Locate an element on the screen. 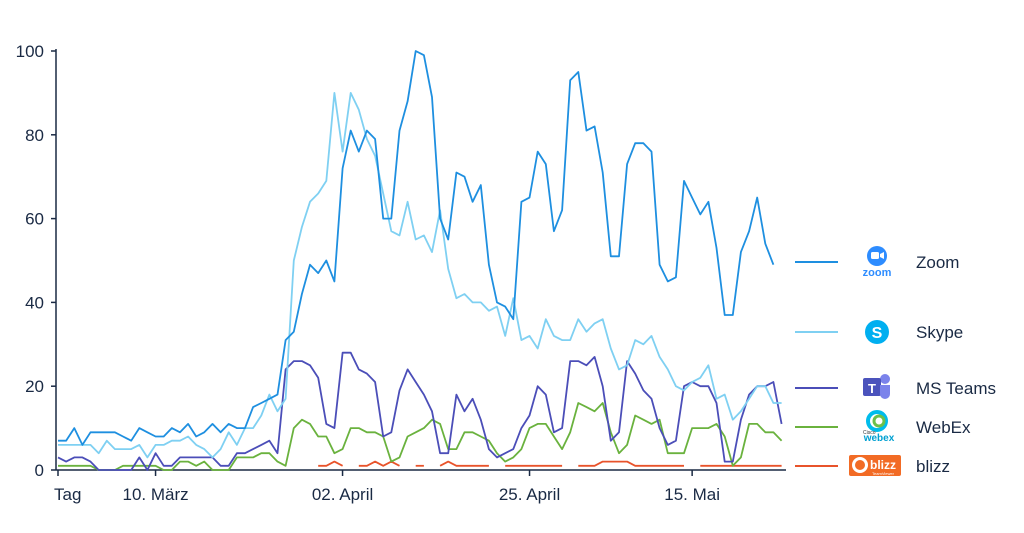 This screenshot has width=1024, height=533. teams-logo-icon: T is located at coordinates (876, 386).